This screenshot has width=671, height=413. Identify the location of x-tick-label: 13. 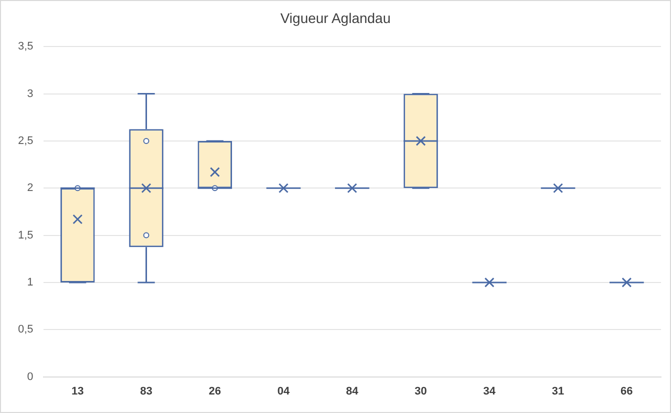
(77, 391).